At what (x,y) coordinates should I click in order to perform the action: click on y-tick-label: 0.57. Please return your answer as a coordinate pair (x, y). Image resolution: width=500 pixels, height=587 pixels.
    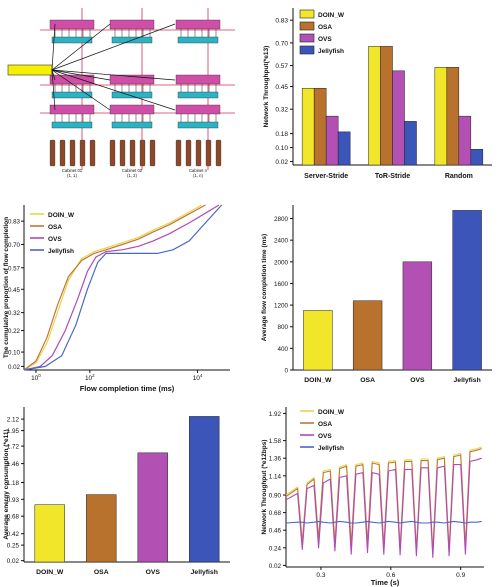
    Looking at the image, I should click on (14, 268).